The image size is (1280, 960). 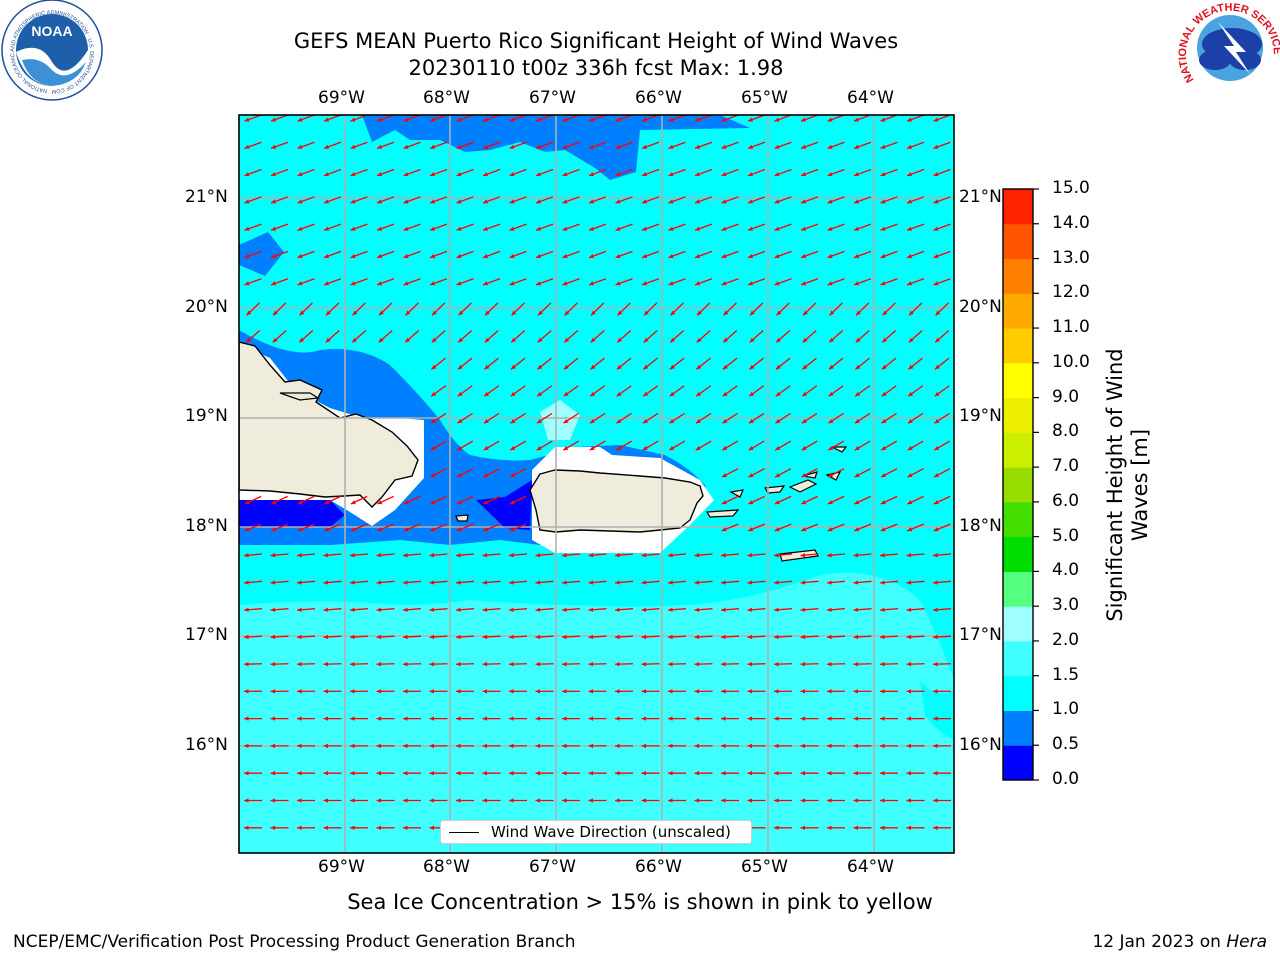 What do you see at coordinates (1066, 431) in the screenshot?
I see `colorbar-tick-label: 8.0` at bounding box center [1066, 431].